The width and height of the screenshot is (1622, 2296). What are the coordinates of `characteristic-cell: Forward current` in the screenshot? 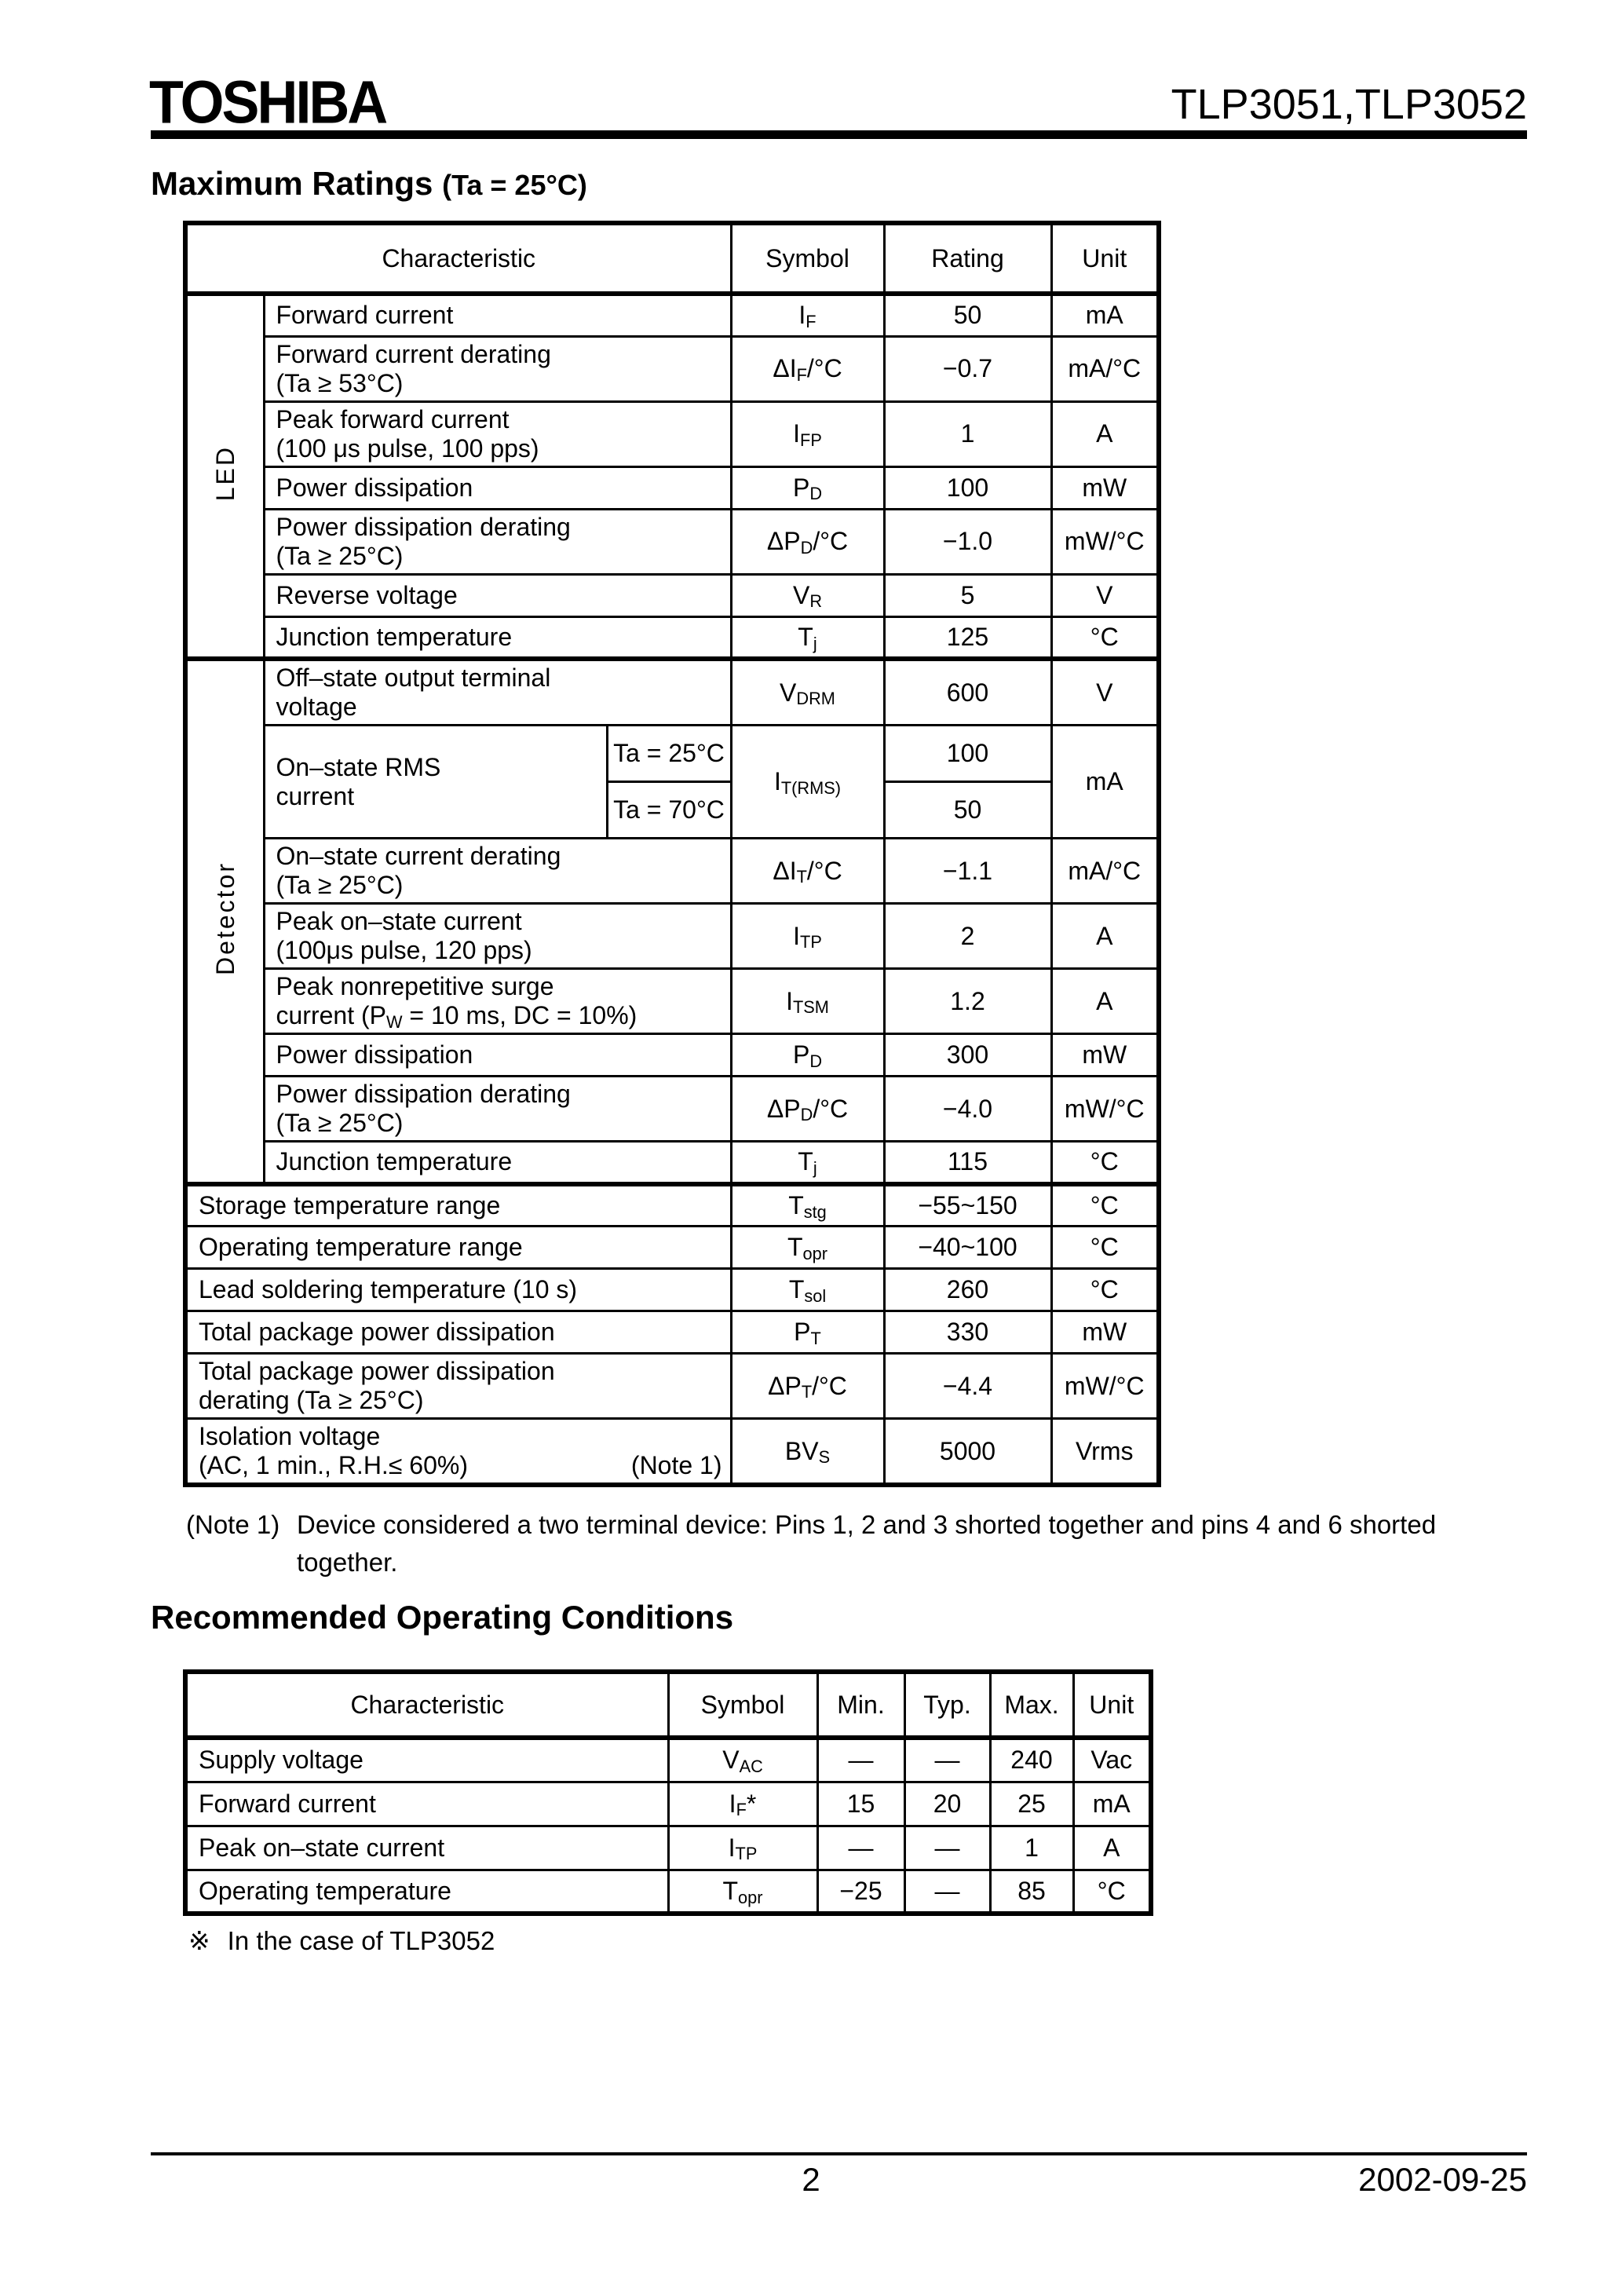 It's located at (427, 1804).